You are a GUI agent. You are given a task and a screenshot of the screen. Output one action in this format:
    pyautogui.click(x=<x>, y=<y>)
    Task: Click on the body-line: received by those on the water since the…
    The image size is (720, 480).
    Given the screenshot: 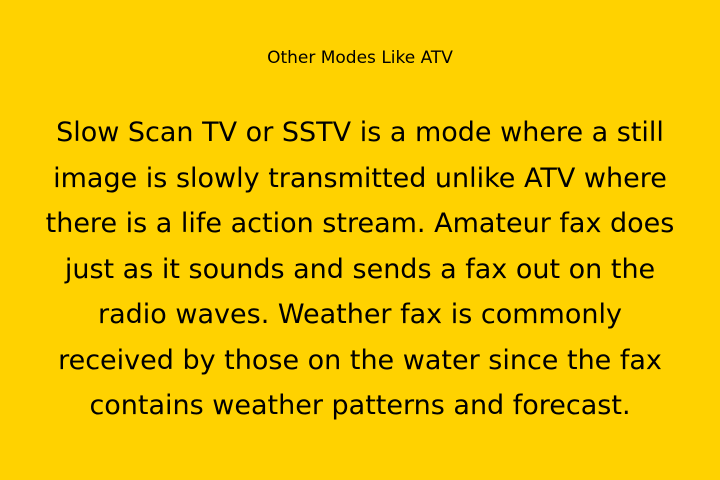 What is the action you would take?
    pyautogui.click(x=360, y=360)
    